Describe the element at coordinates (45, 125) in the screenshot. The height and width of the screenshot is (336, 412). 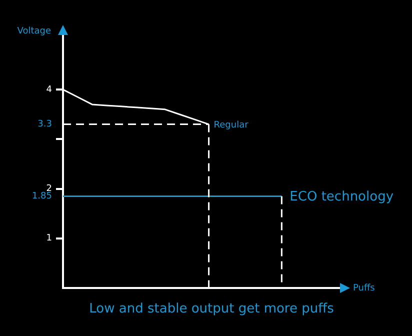
I see `y-tick-label: 3.3` at that location.